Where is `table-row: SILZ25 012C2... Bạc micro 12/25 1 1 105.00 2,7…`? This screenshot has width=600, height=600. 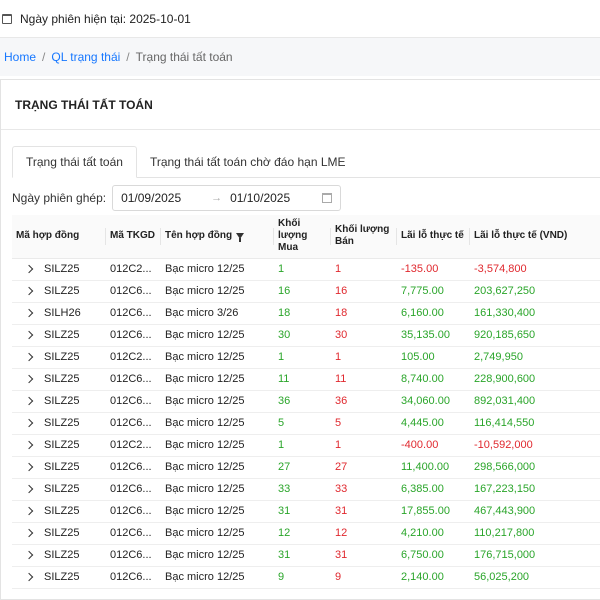
table-row: SILZ25 012C2... Bạc micro 12/25 1 1 105.00 2,7… is located at coordinates (306, 357).